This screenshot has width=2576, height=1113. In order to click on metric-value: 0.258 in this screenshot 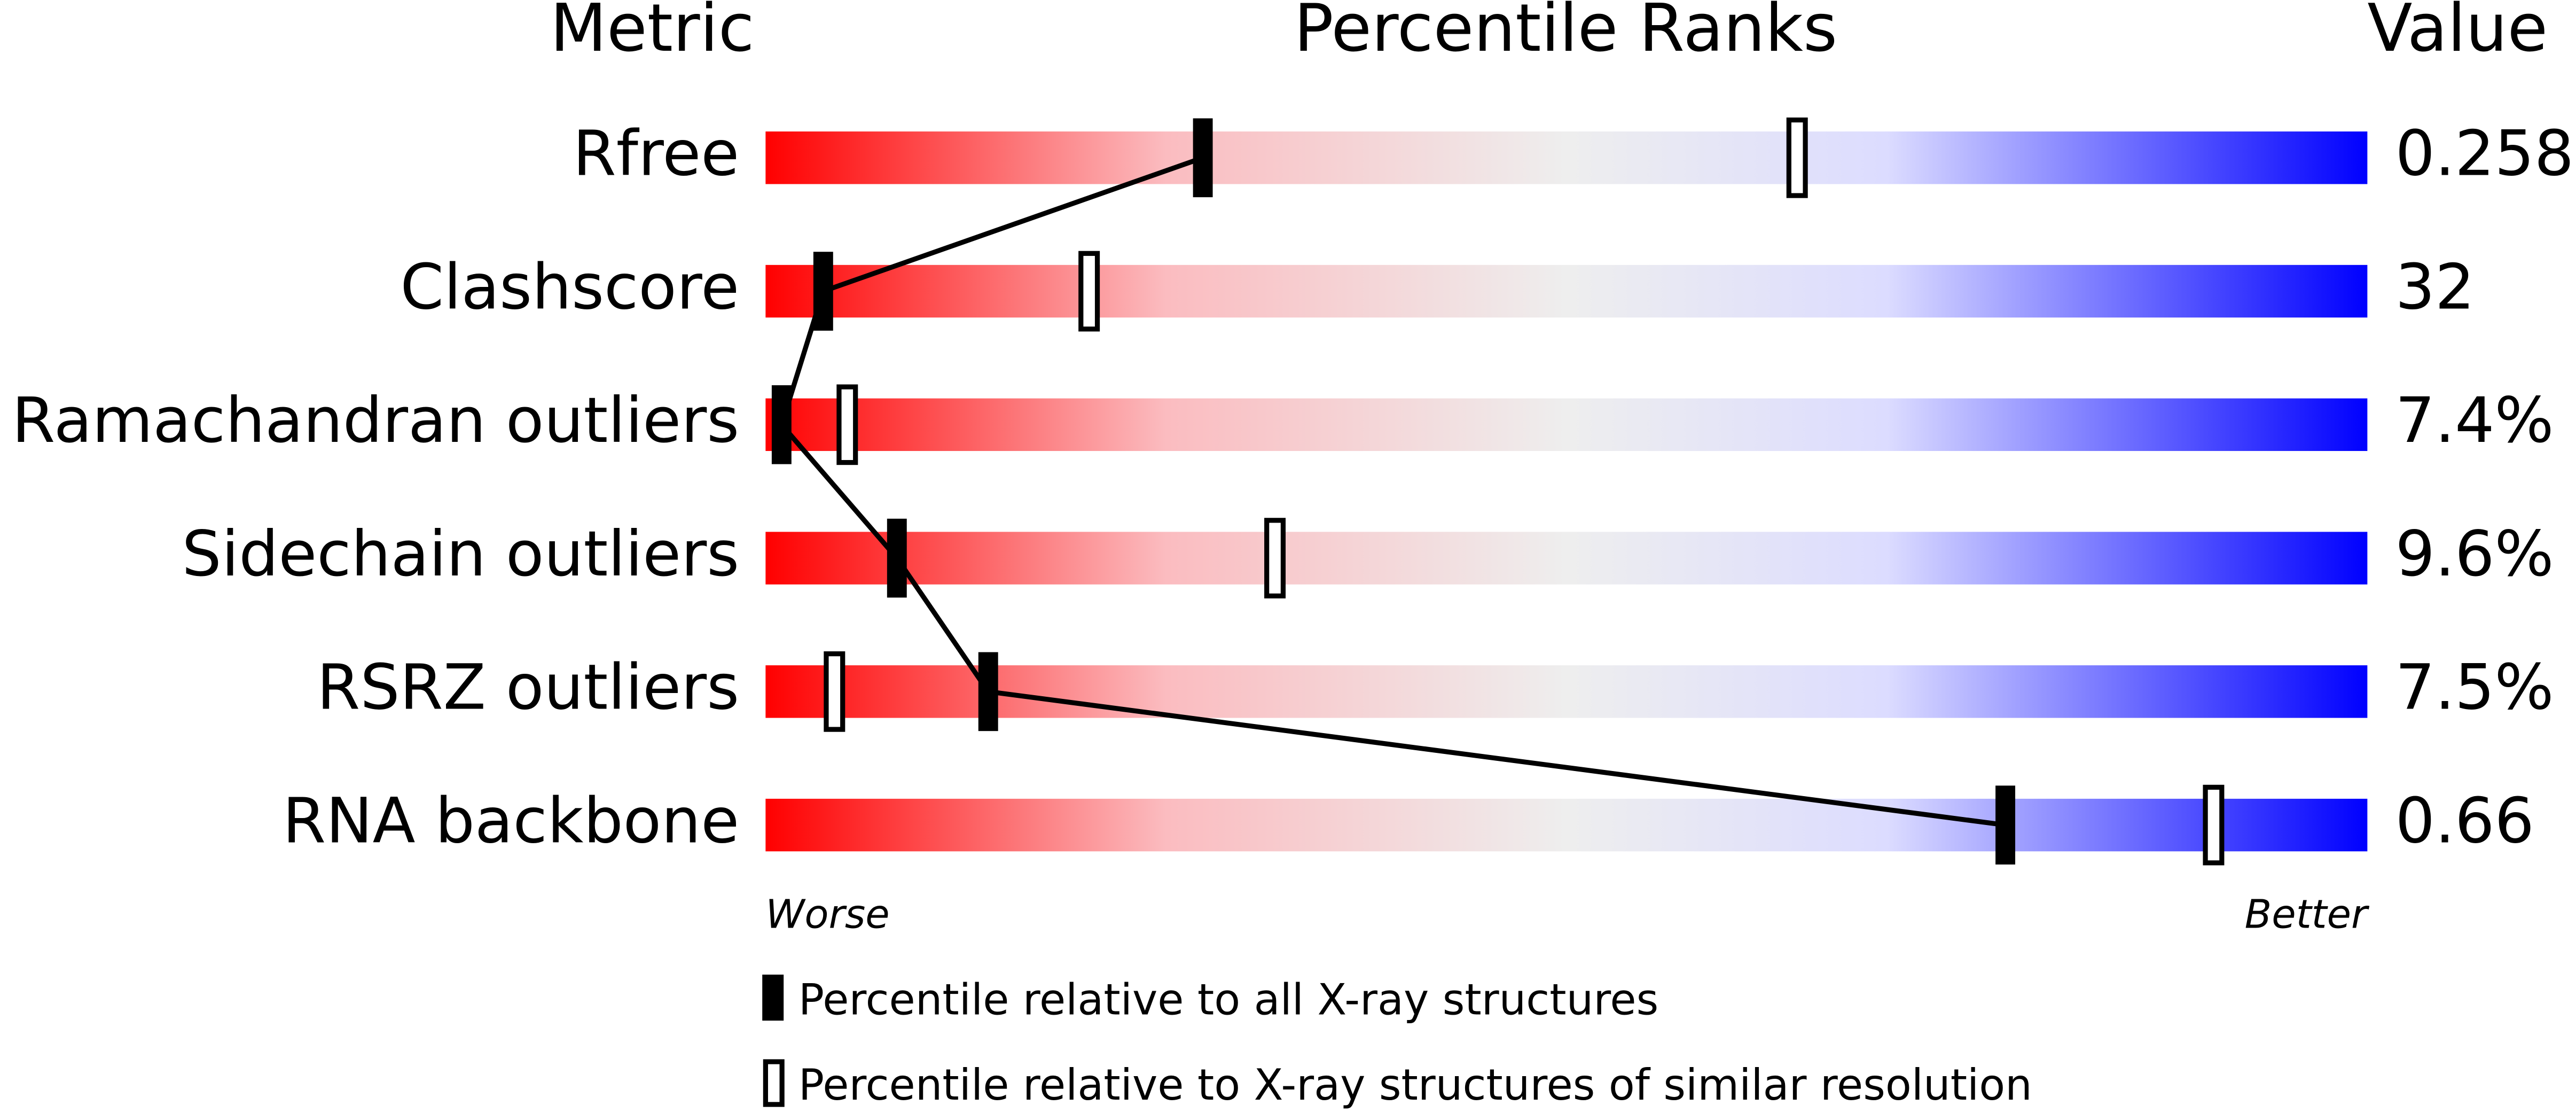, I will do `click(2484, 154)`.